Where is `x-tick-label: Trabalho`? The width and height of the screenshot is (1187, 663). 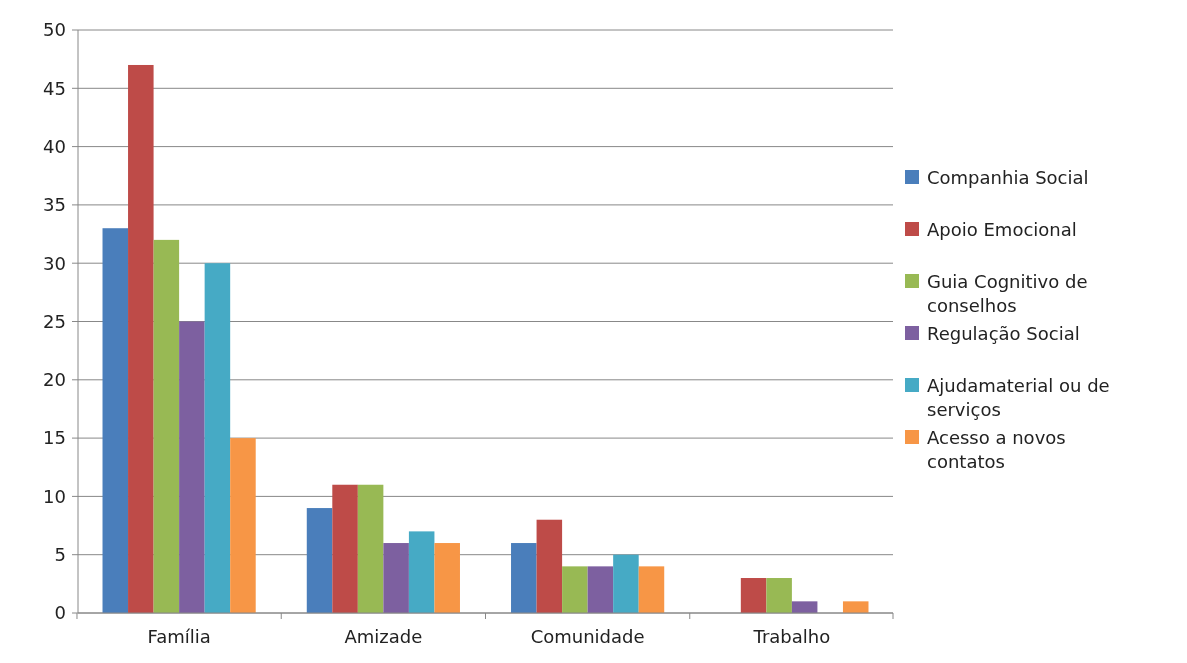
x-tick-label: Trabalho is located at coordinates (791, 636).